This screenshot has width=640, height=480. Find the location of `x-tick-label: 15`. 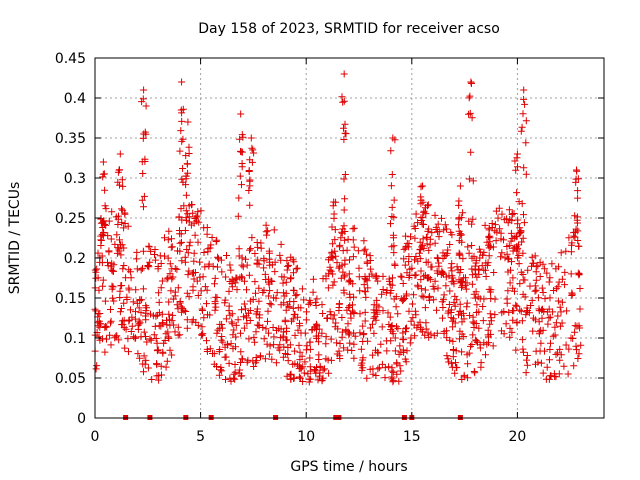

x-tick-label: 15 is located at coordinates (412, 437).